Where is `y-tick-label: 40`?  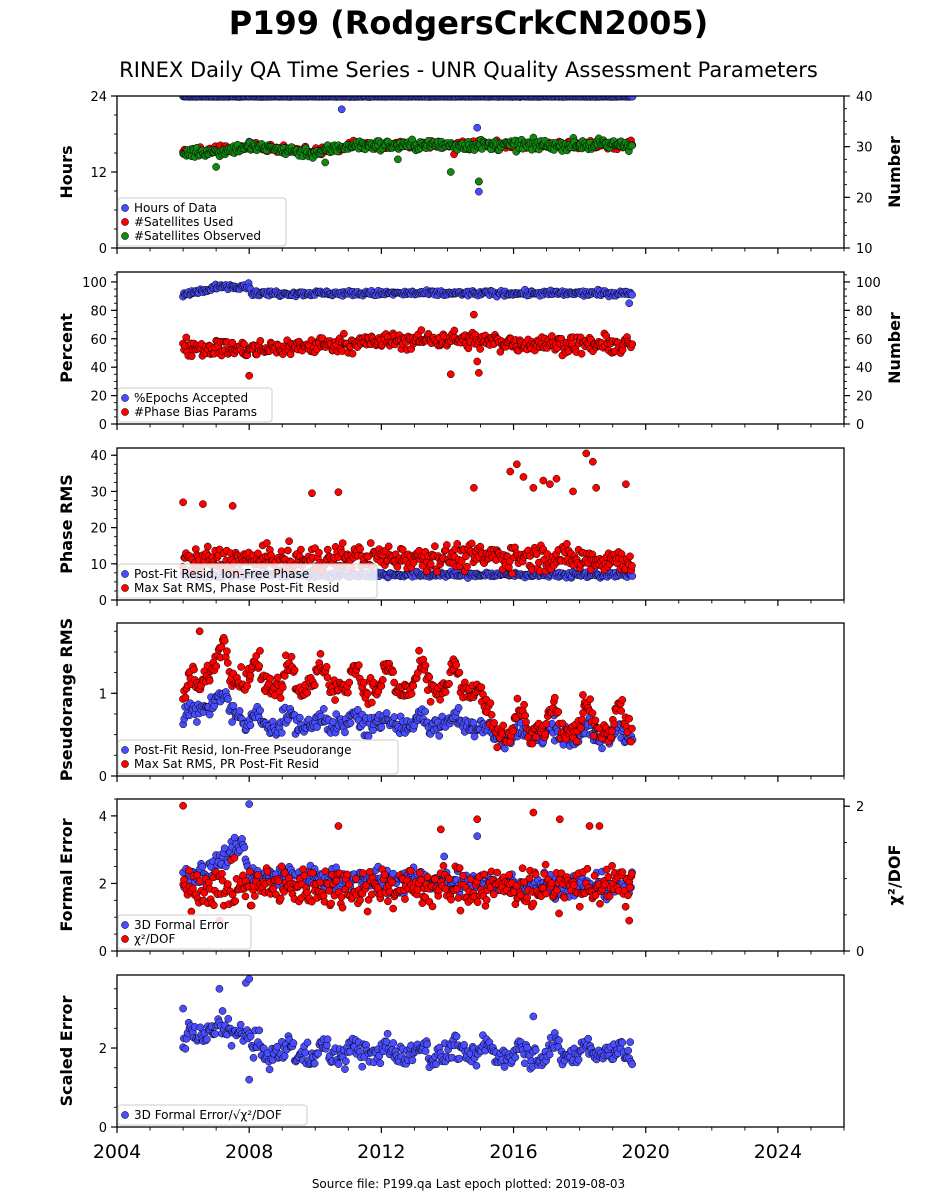
y-tick-label: 40 is located at coordinates (98, 368).